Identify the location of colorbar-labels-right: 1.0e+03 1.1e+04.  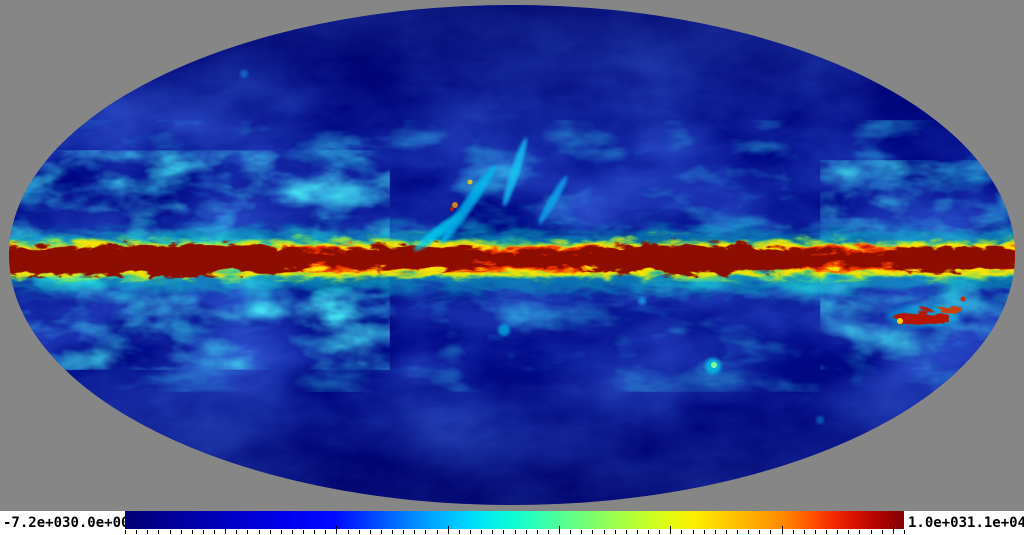
(966, 523).